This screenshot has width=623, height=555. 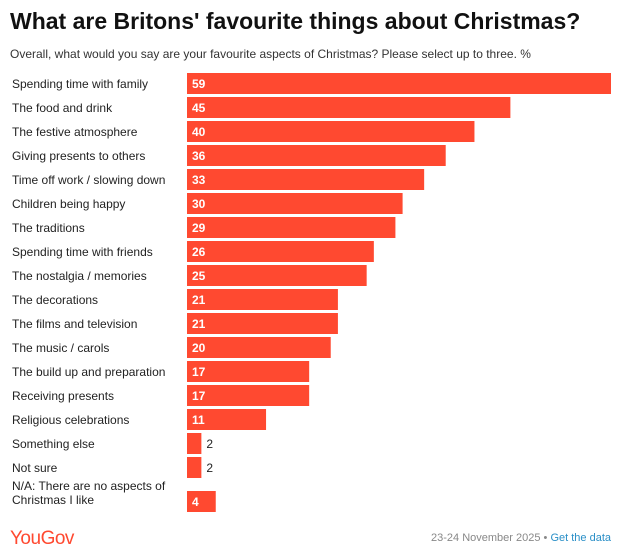 I want to click on category-label: The nostalgia / memories, so click(x=79, y=276).